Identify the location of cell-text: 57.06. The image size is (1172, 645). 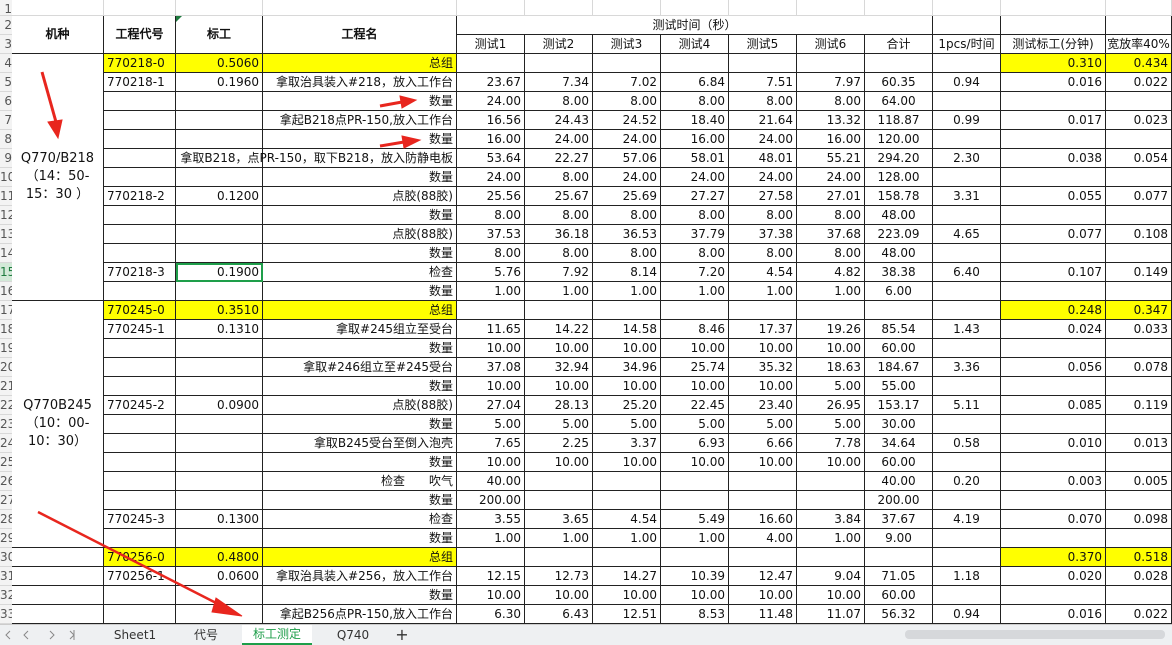
(627, 158).